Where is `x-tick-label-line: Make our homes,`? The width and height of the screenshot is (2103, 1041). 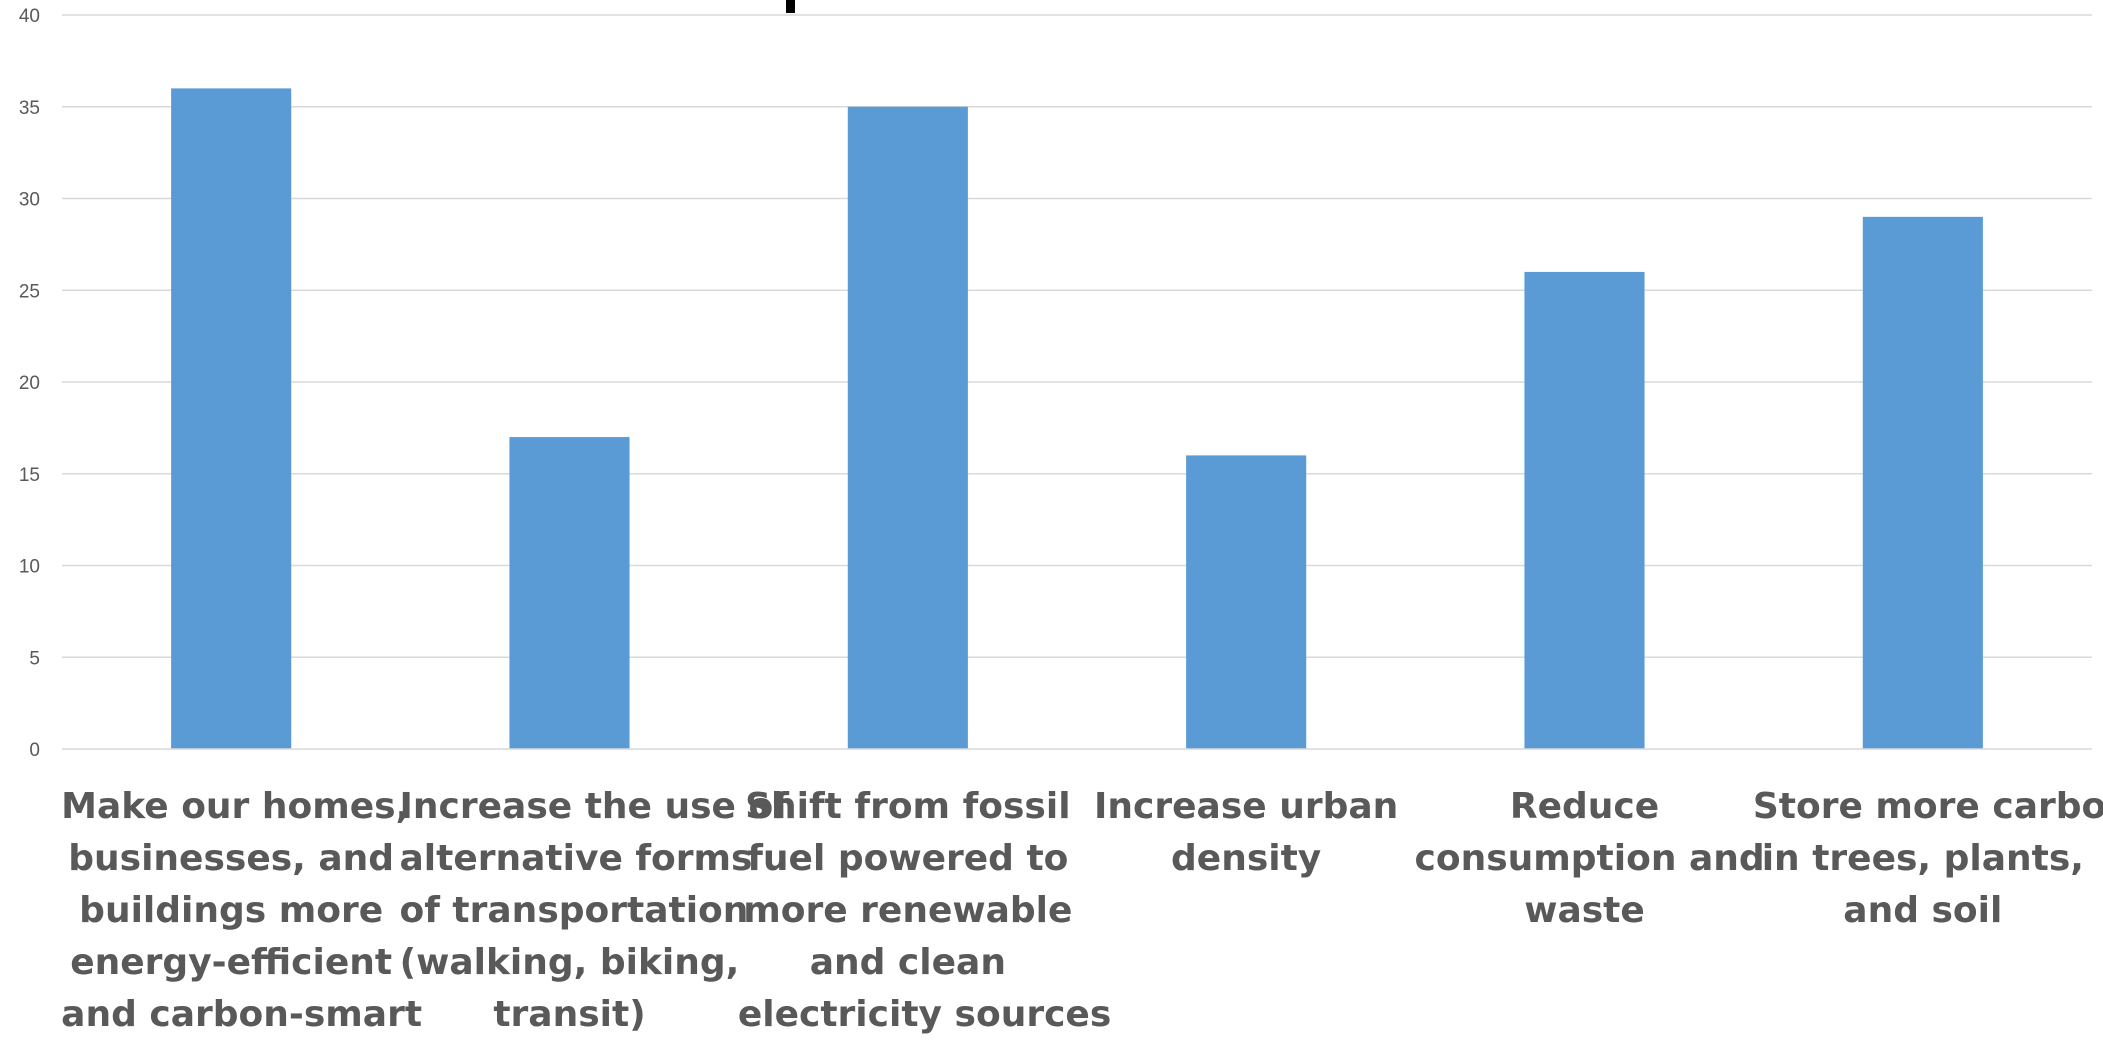 x-tick-label-line: Make our homes, is located at coordinates (235, 806).